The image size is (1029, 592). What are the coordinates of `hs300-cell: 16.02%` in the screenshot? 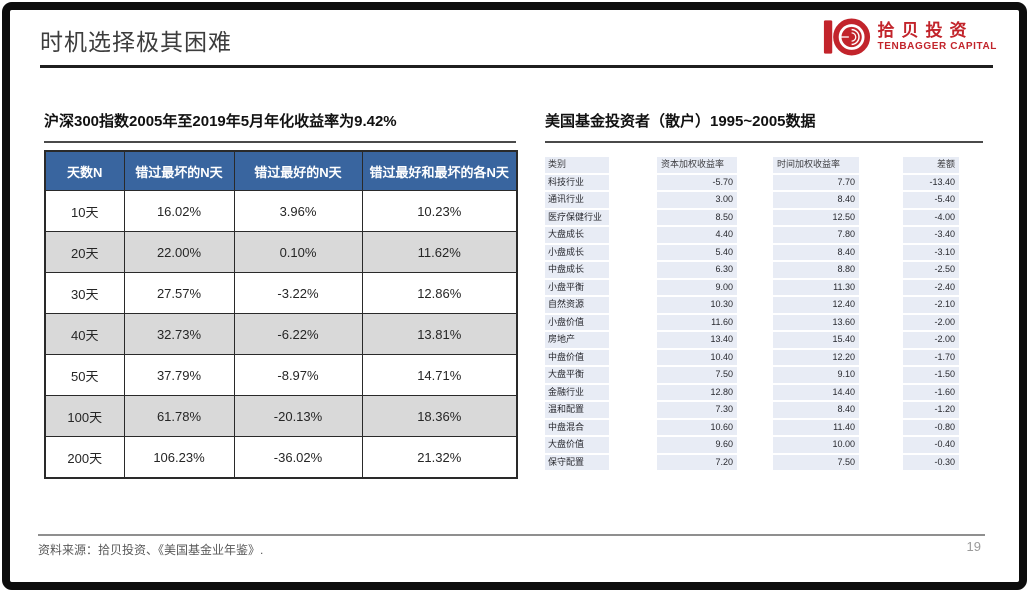 It's located at (179, 211).